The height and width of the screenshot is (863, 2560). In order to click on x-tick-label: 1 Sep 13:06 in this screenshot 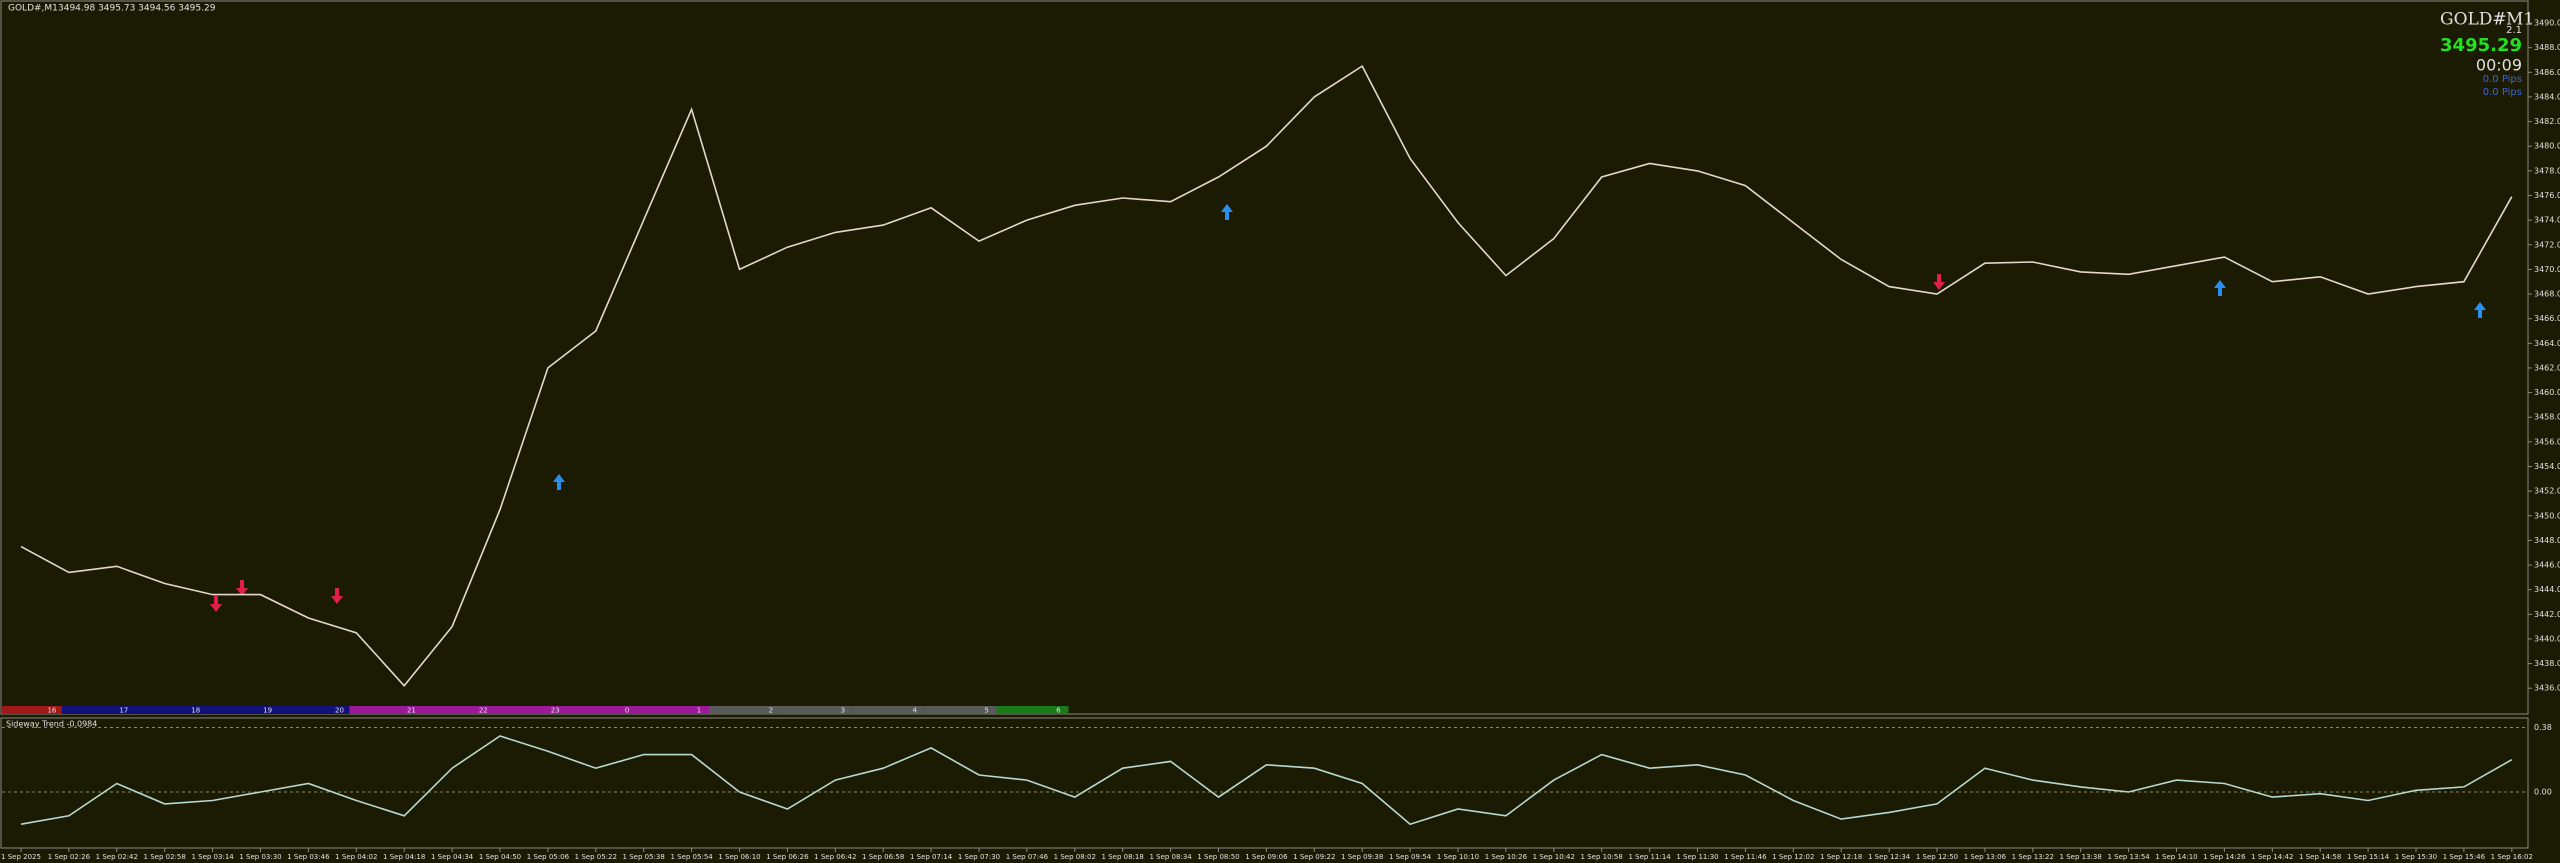, I will do `click(1985, 857)`.